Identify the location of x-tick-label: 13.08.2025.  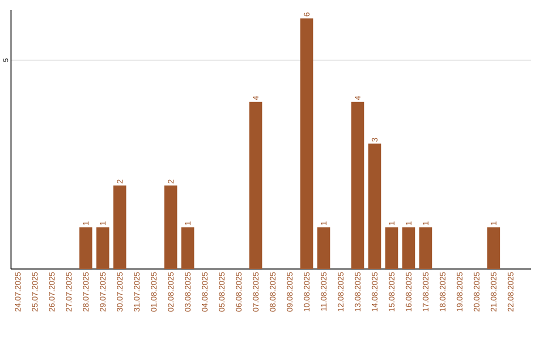
(357, 292).